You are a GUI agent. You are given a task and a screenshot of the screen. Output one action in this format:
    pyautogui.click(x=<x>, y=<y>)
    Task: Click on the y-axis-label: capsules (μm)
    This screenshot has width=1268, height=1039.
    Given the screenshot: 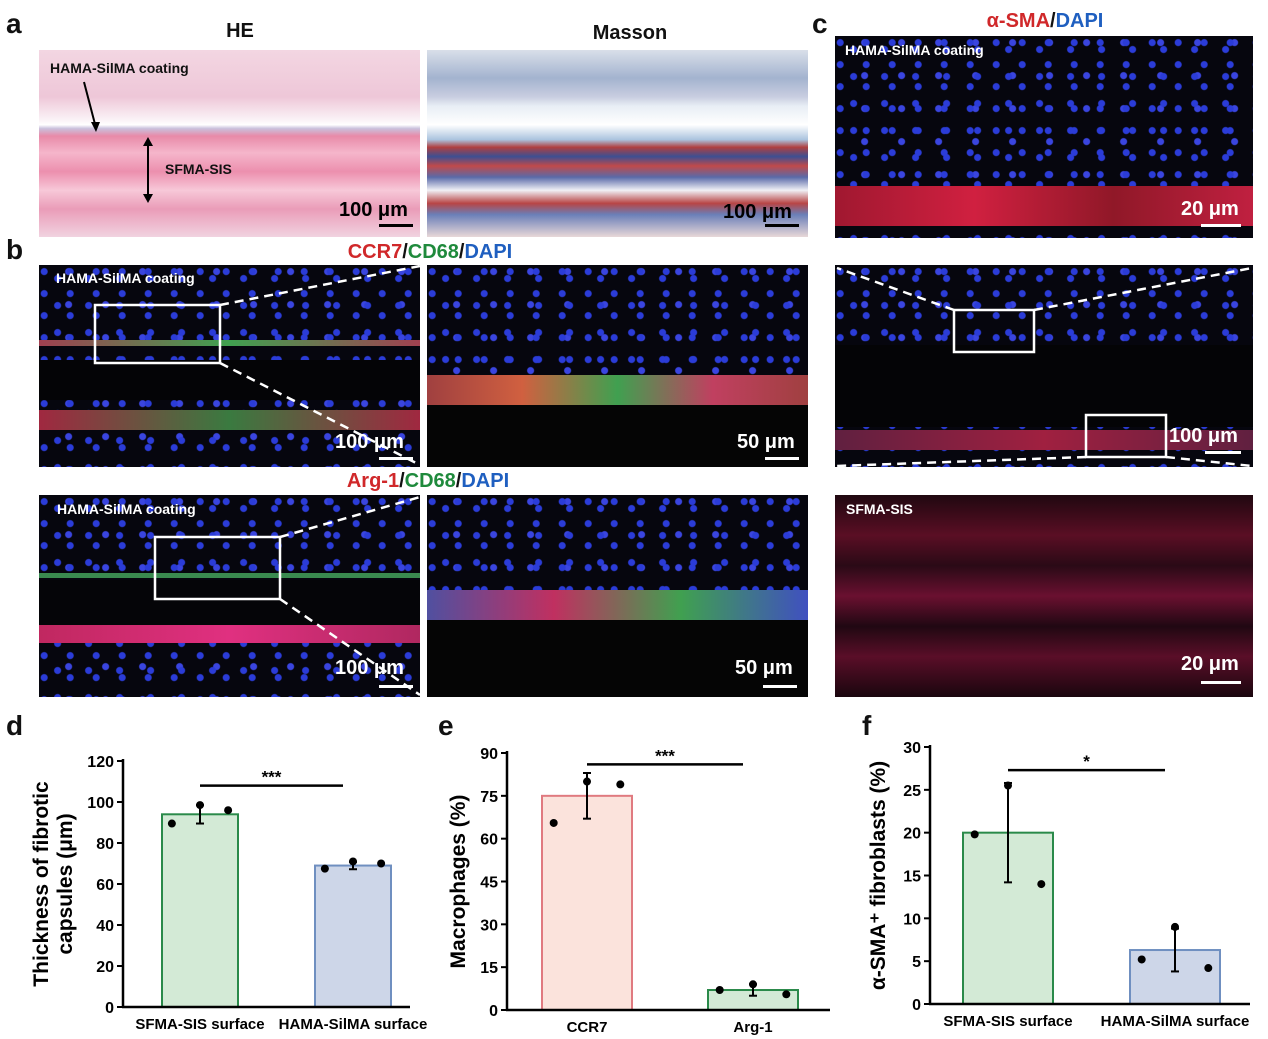 What is the action you would take?
    pyautogui.click(x=65, y=883)
    